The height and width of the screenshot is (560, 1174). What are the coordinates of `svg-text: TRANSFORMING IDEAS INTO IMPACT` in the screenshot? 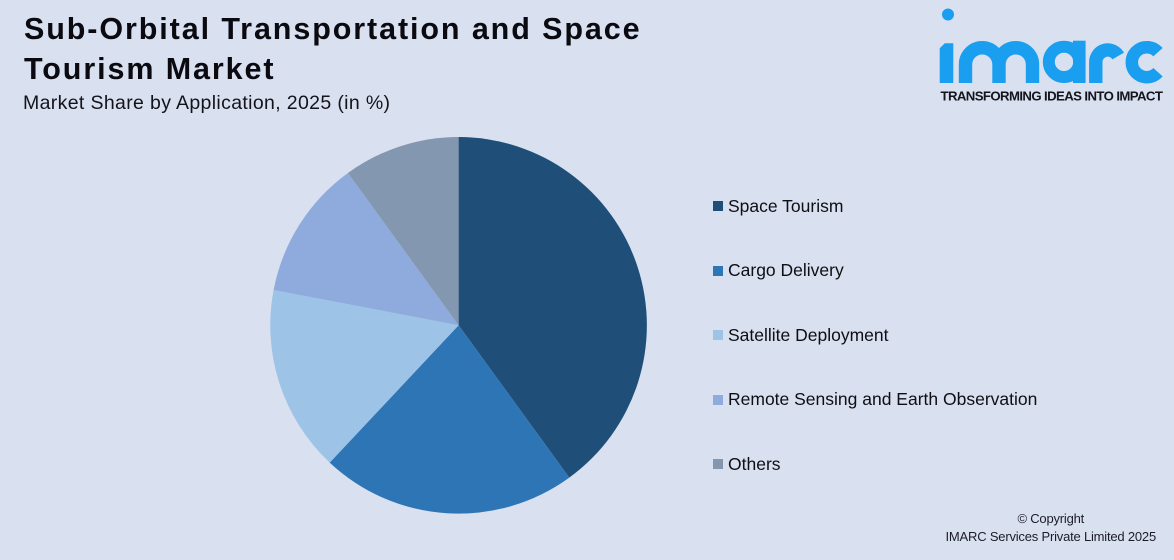 It's located at (1052, 95).